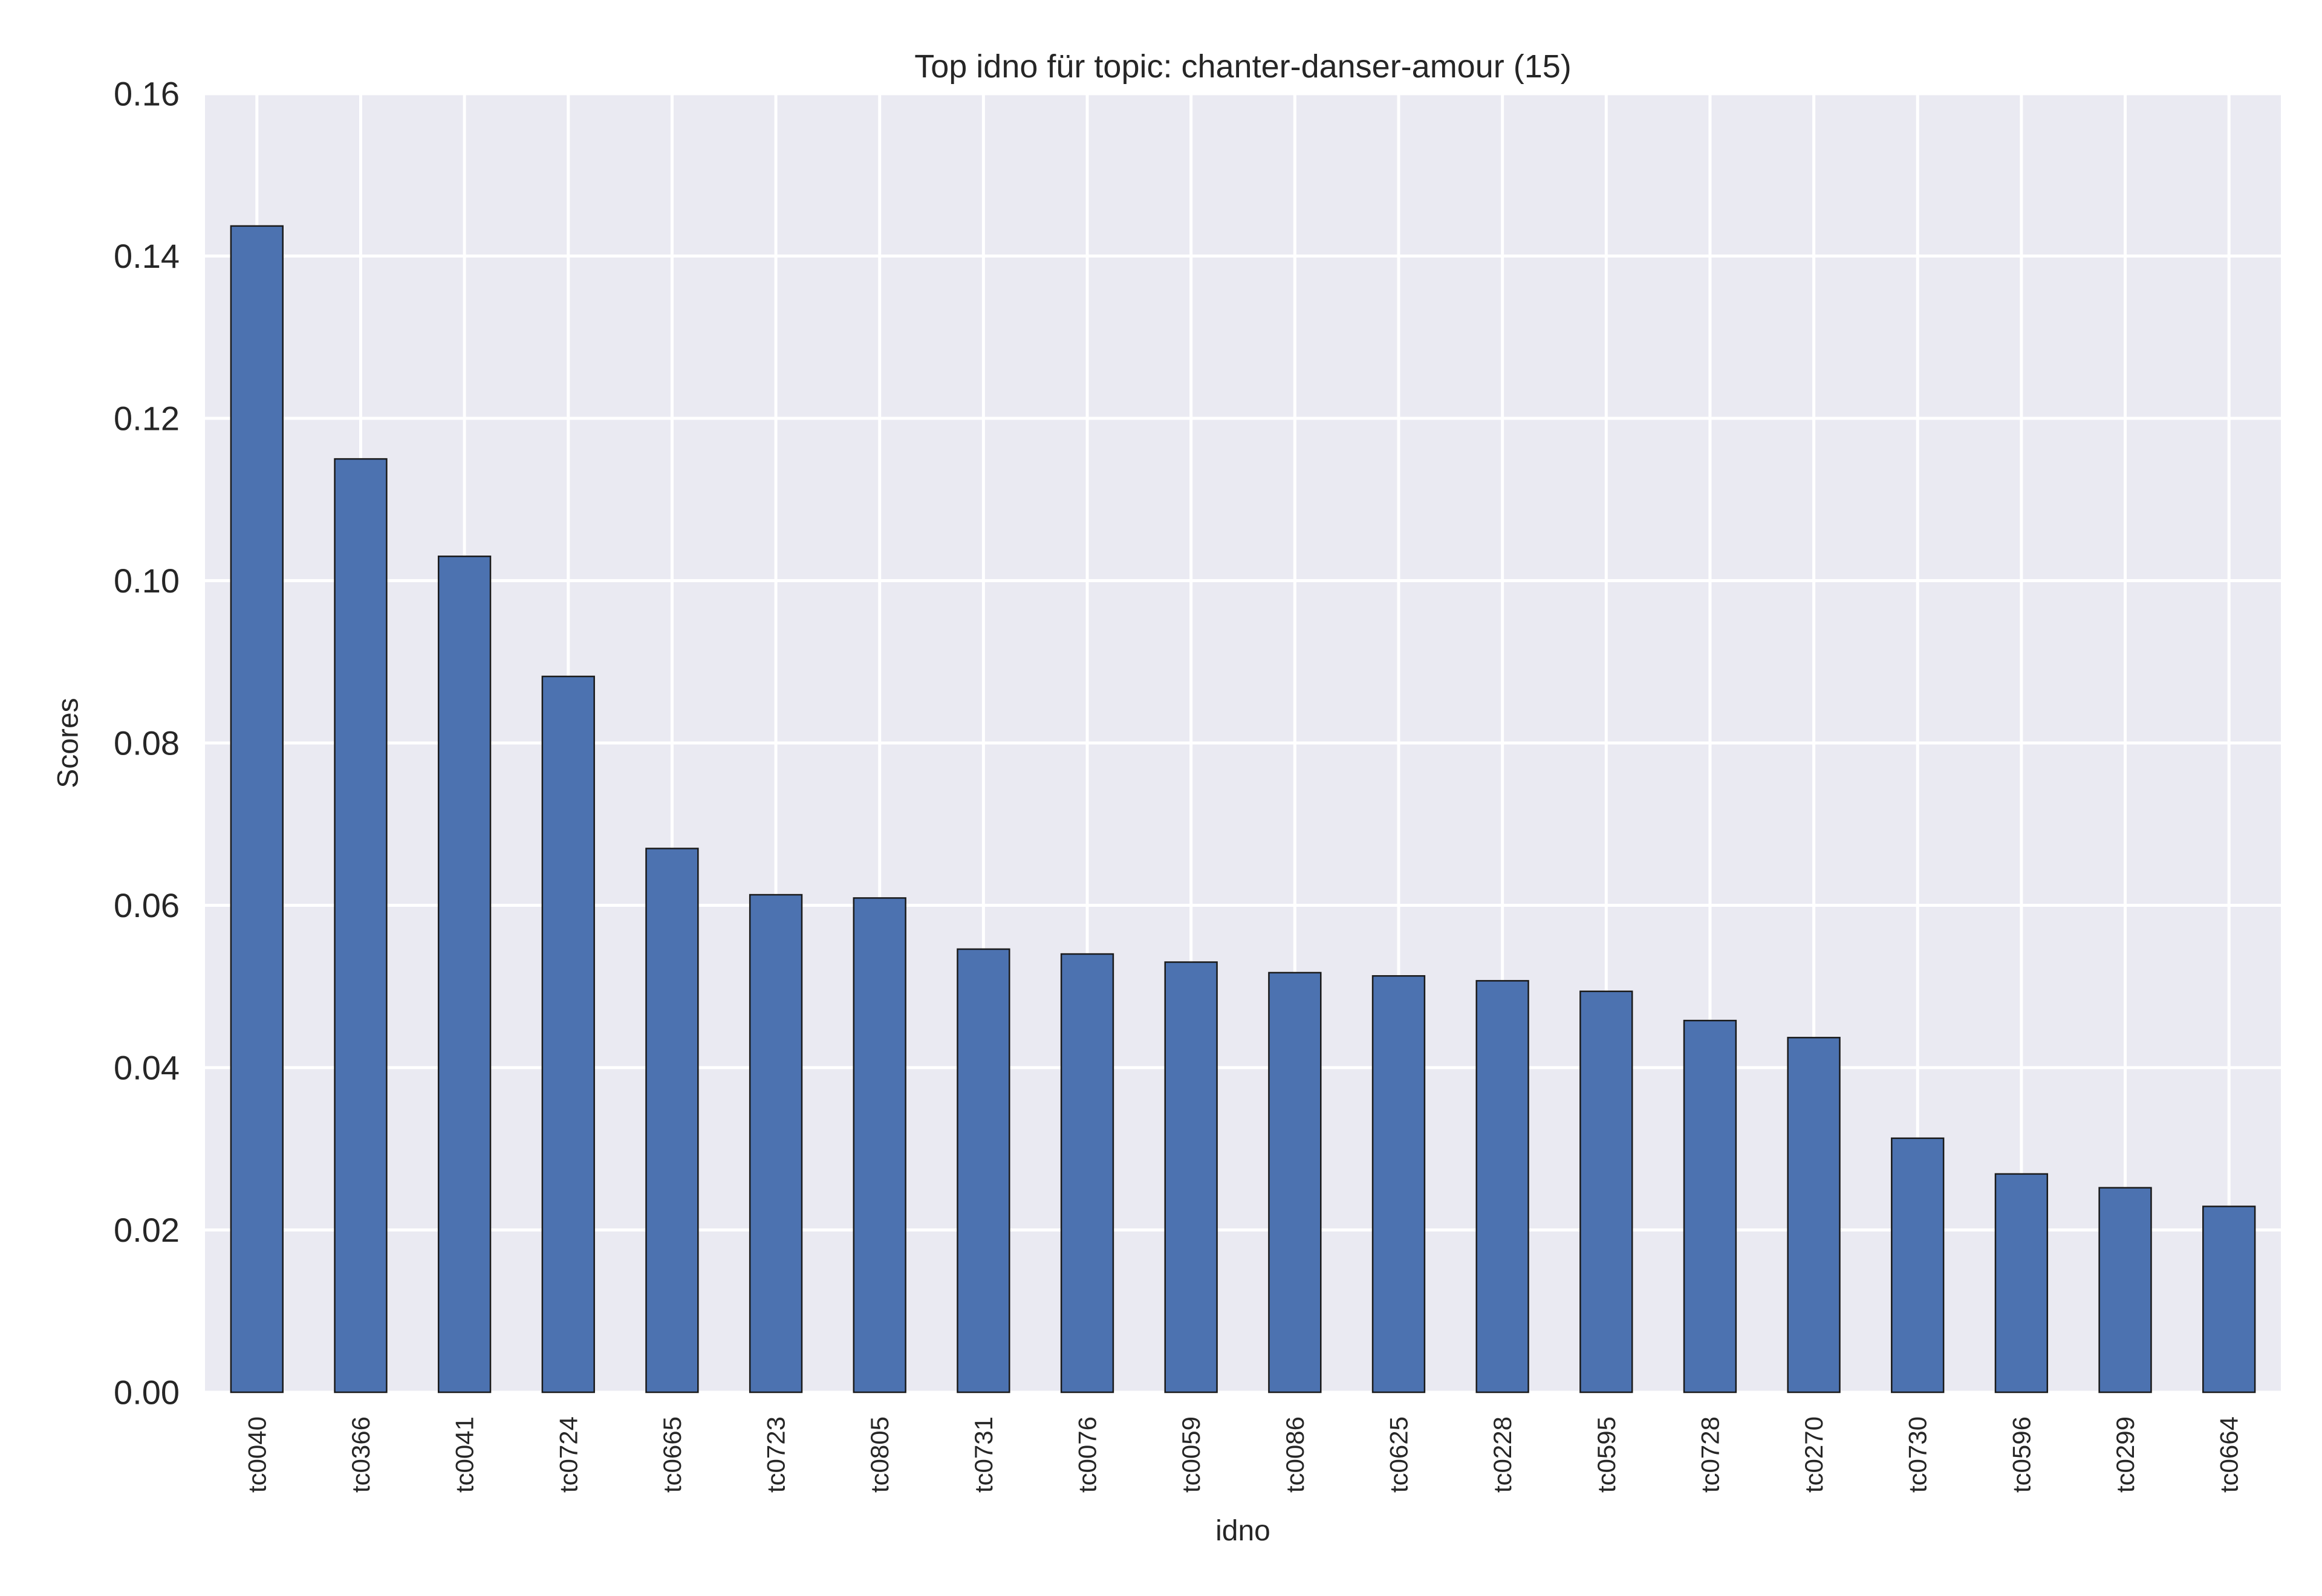 The width and height of the screenshot is (2322, 1596). Describe the element at coordinates (983, 1170) in the screenshot. I see `bar-tc0731` at that location.